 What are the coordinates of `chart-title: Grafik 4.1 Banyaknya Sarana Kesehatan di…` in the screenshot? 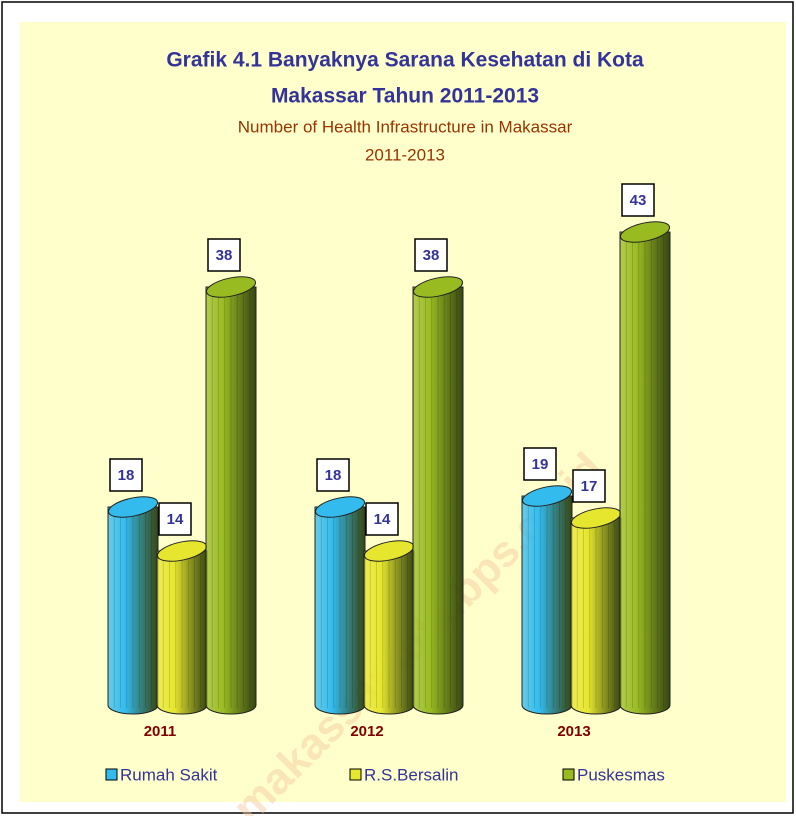 It's located at (405, 60).